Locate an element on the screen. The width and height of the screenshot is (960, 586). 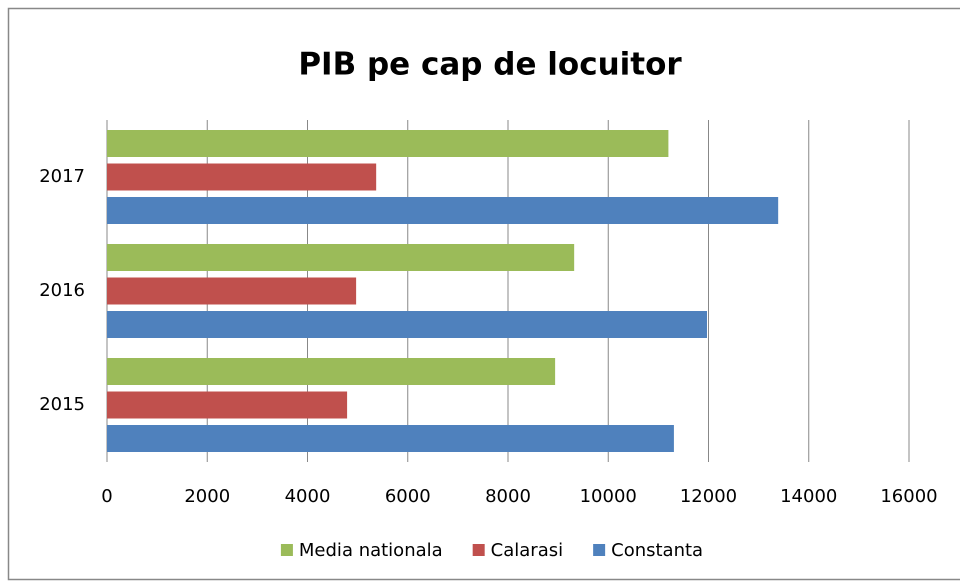
x-tick-label: 4000 is located at coordinates (308, 496).